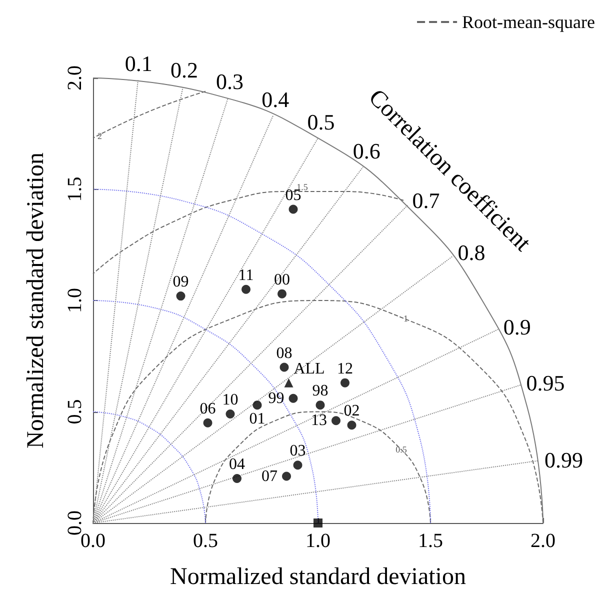 The height and width of the screenshot is (602, 608). Describe the element at coordinates (230, 81) in the screenshot. I see `annotation: 0.3` at that location.